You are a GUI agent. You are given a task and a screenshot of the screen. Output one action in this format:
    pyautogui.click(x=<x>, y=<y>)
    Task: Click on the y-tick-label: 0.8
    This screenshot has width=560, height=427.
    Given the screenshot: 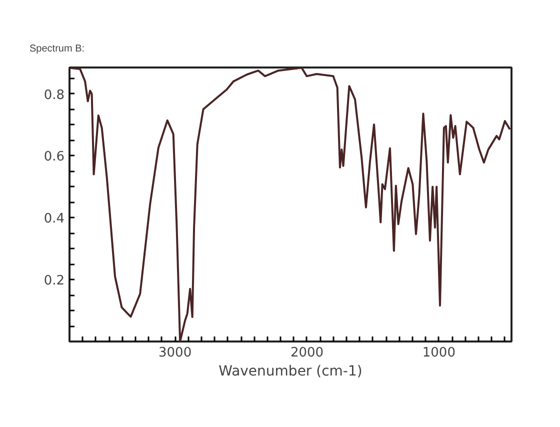 What is the action you would take?
    pyautogui.click(x=54, y=95)
    